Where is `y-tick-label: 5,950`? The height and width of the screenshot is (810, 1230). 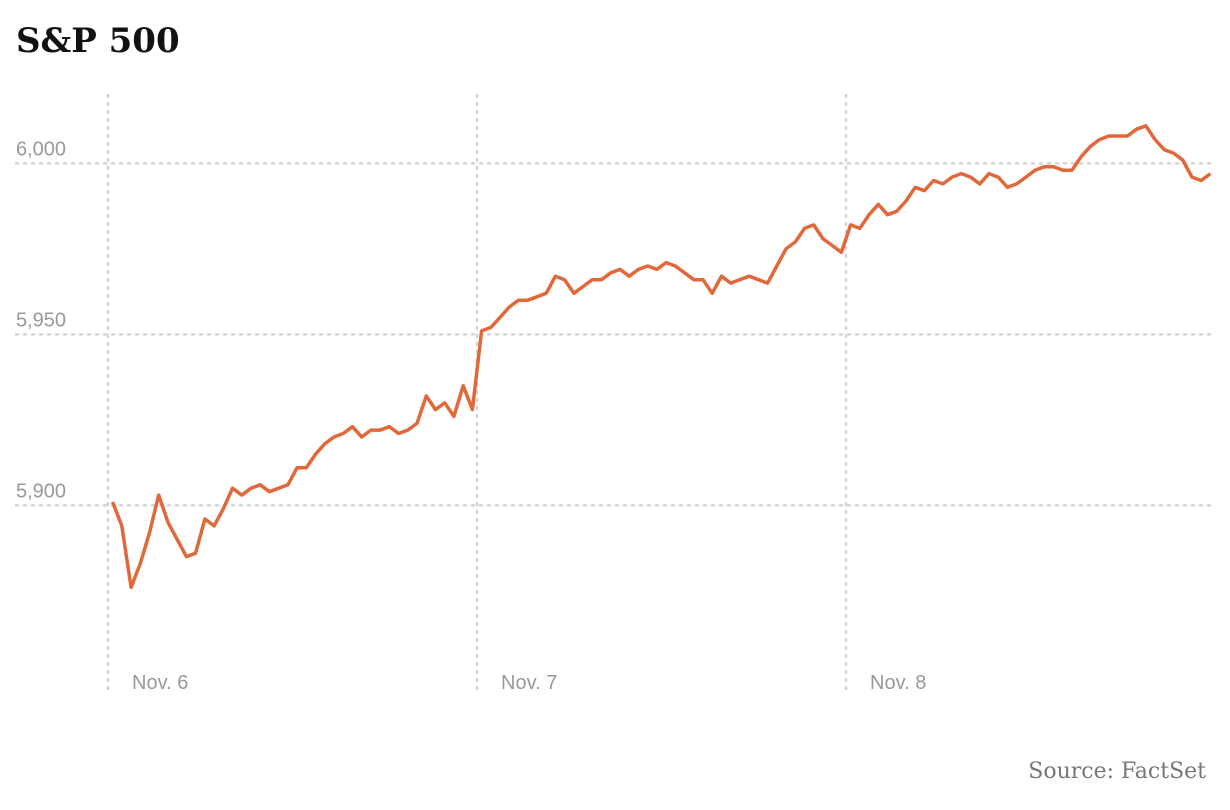 y-tick-label: 5,950 is located at coordinates (41, 320).